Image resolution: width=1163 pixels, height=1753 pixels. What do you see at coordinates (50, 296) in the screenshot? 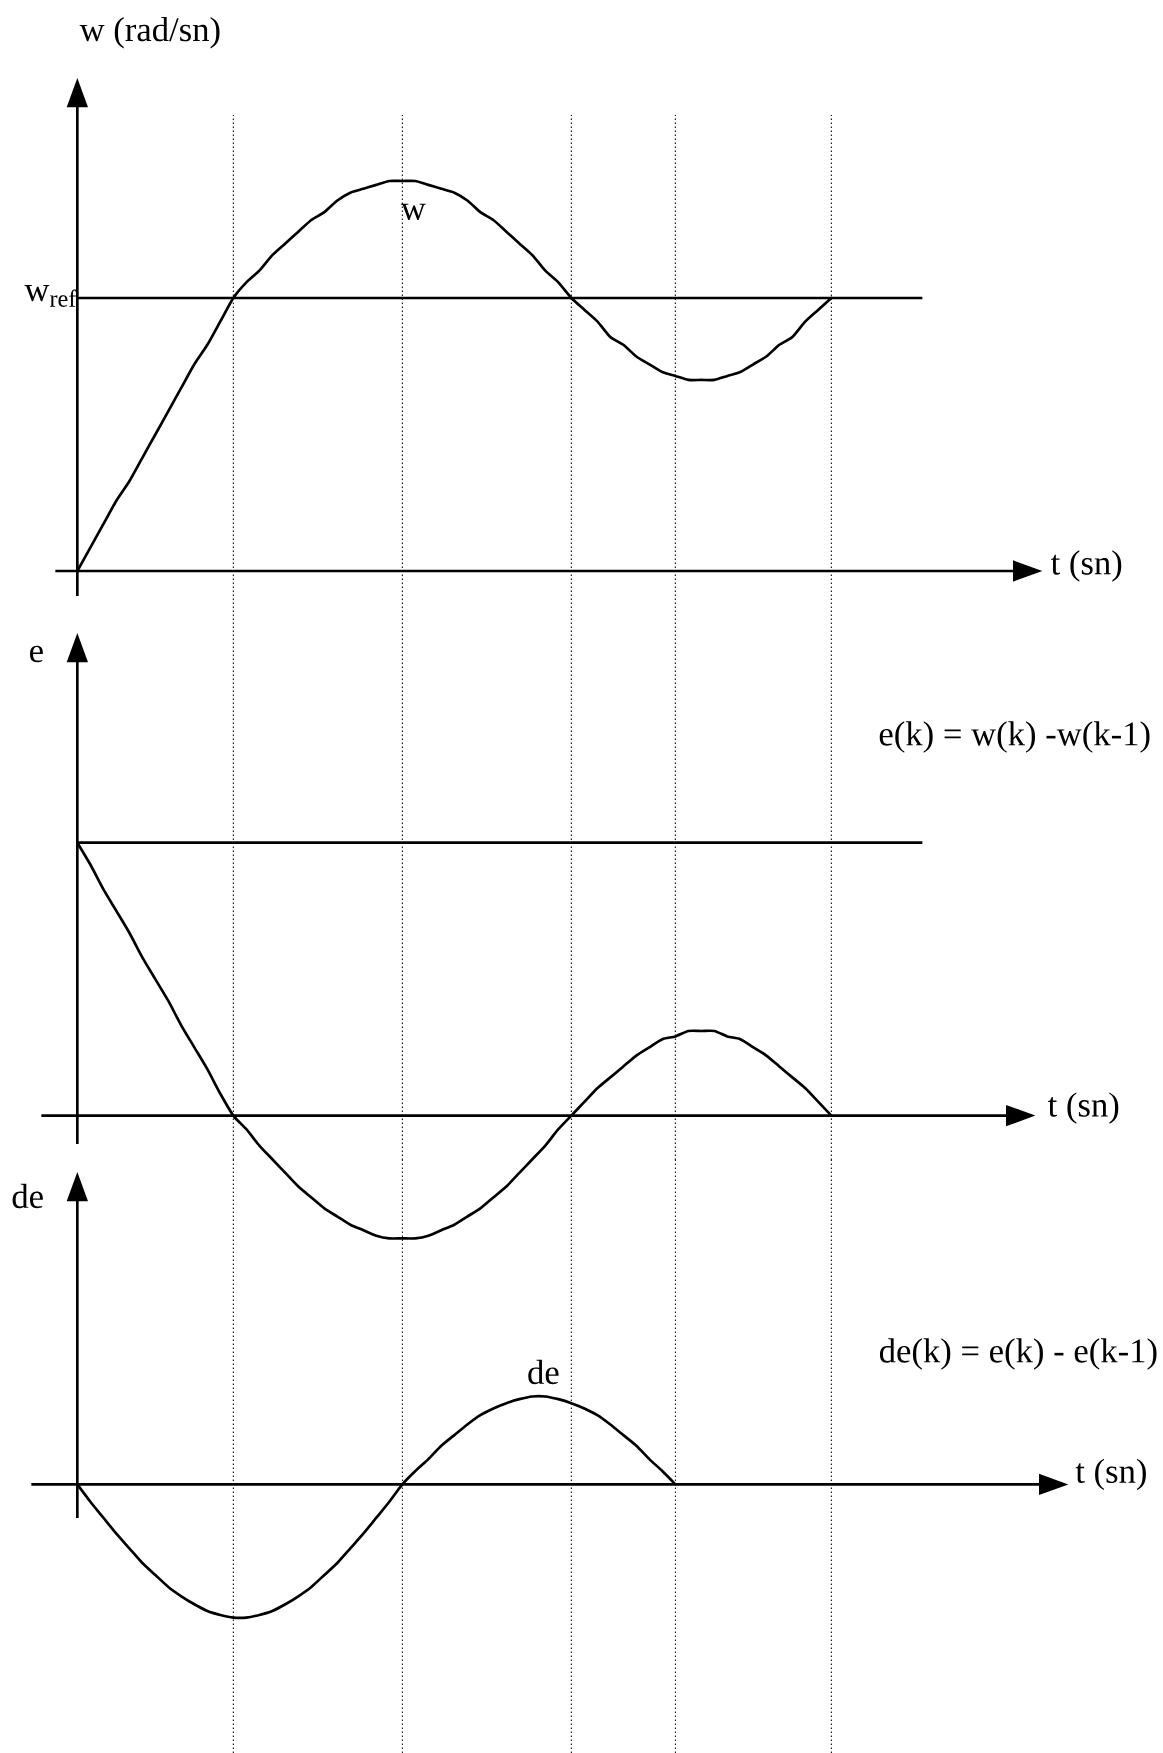
I see `ref-line-label: w$_{ref}$` at bounding box center [50, 296].